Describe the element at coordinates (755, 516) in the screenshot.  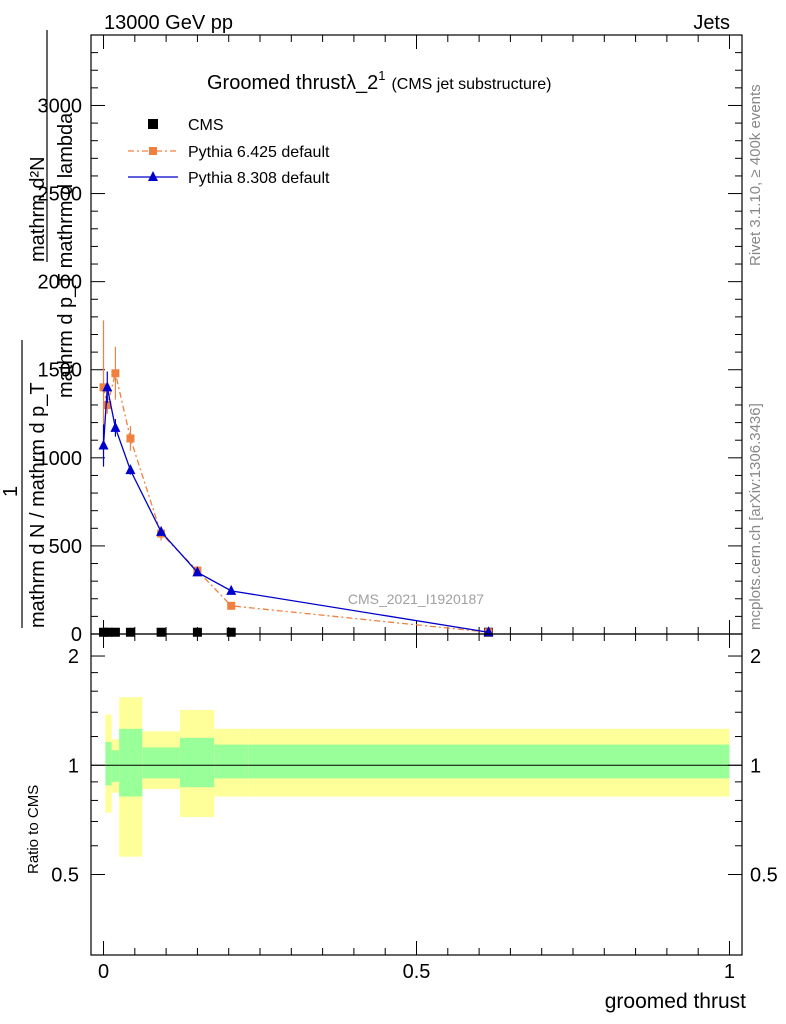
I see `mcplots-label: mcplots.cern.ch [arXiv:1306.3436]` at that location.